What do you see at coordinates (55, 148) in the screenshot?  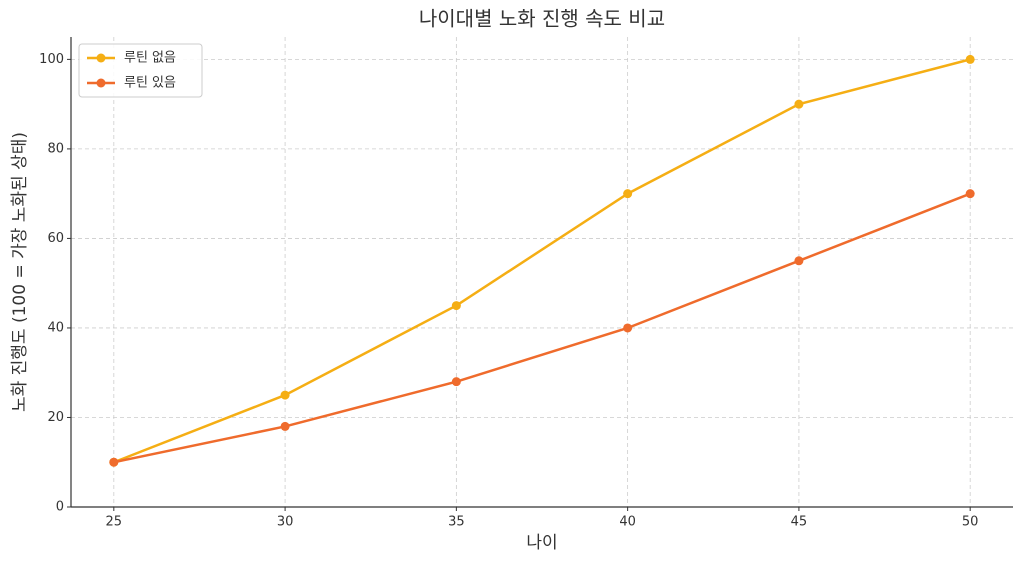 I see `y-tick-label: 80` at bounding box center [55, 148].